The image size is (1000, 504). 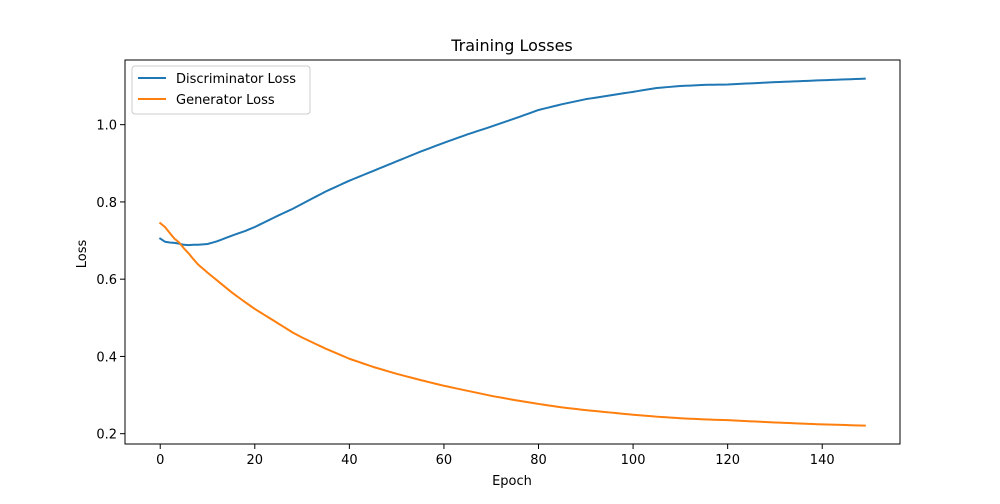 What do you see at coordinates (822, 460) in the screenshot?
I see `x-tick-label: 140` at bounding box center [822, 460].